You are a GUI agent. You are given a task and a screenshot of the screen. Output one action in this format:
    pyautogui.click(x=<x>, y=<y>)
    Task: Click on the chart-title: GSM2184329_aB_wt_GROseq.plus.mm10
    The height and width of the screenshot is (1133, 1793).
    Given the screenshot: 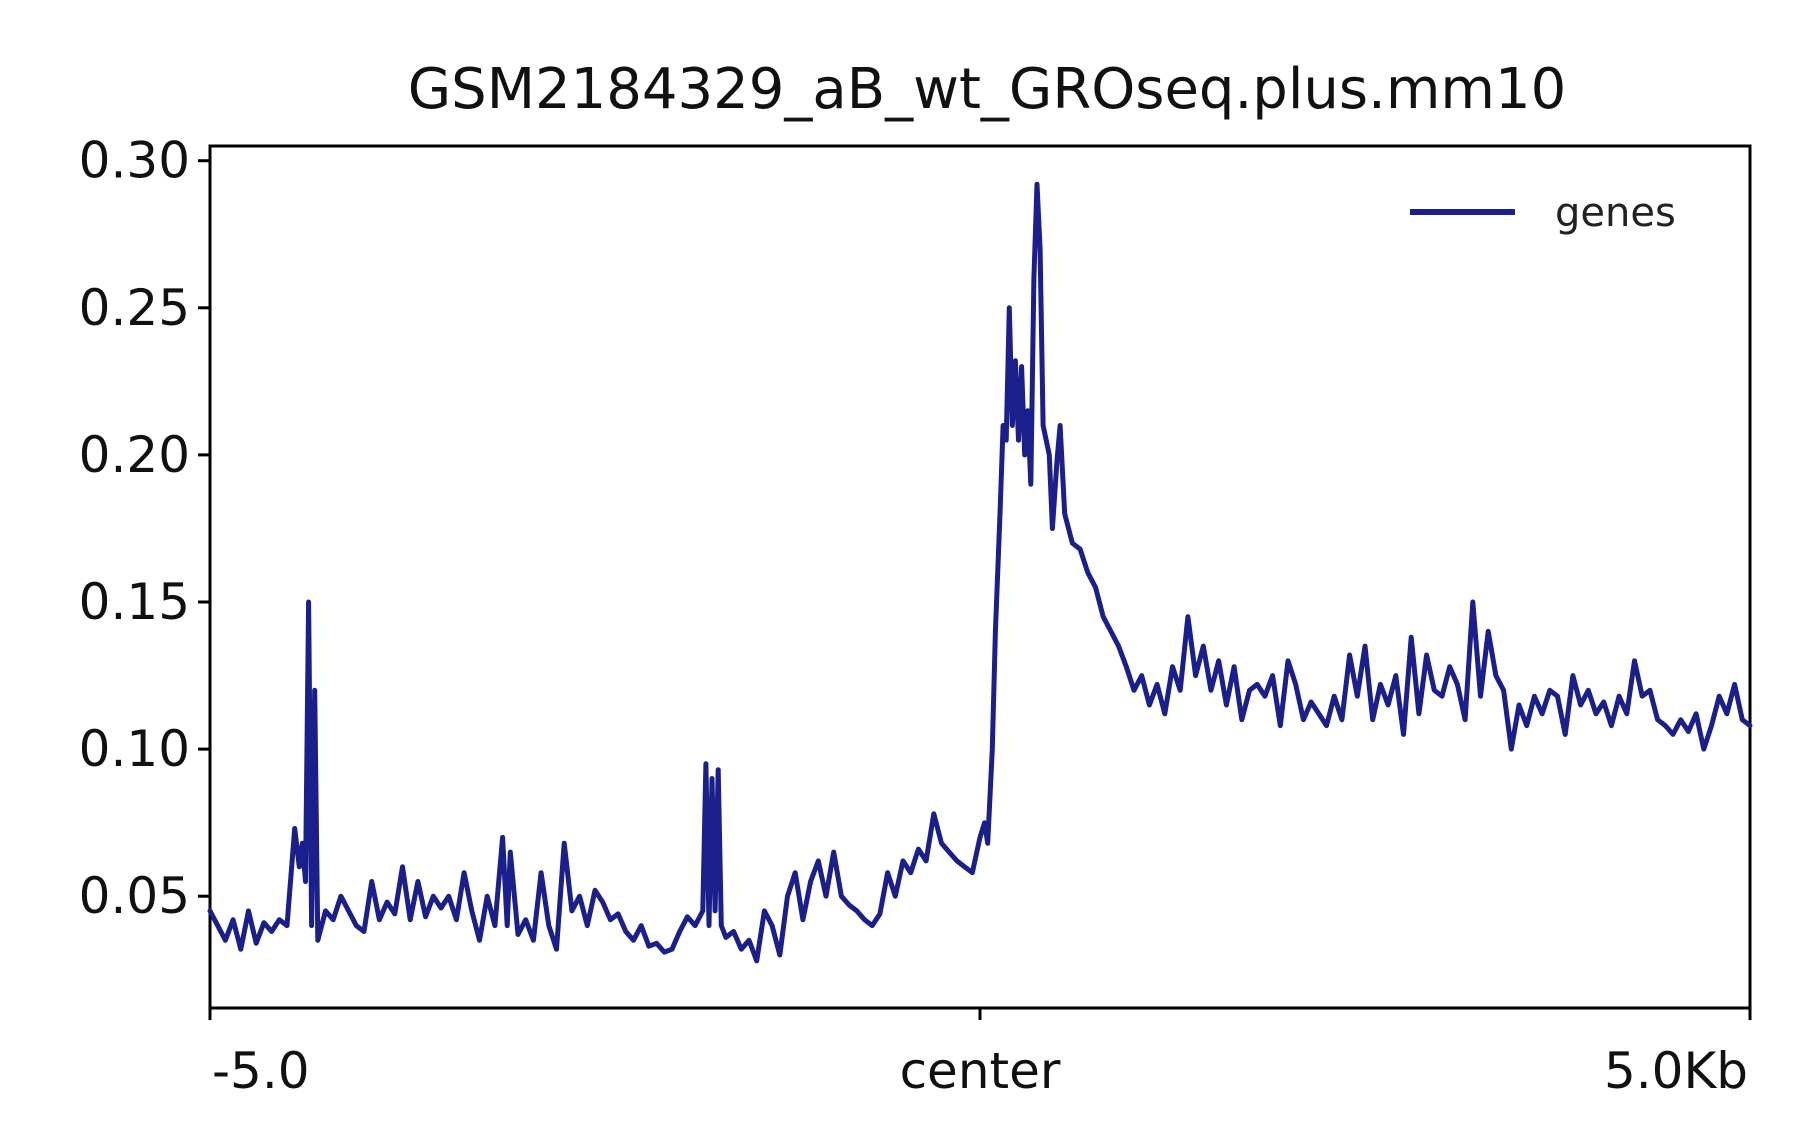 What is the action you would take?
    pyautogui.click(x=987, y=89)
    